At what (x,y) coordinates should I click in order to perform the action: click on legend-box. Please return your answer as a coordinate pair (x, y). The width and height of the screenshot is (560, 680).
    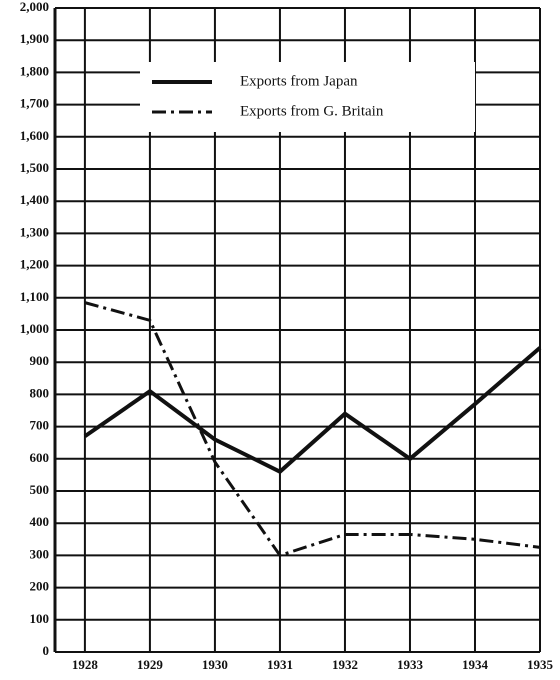
    Looking at the image, I should click on (307, 97).